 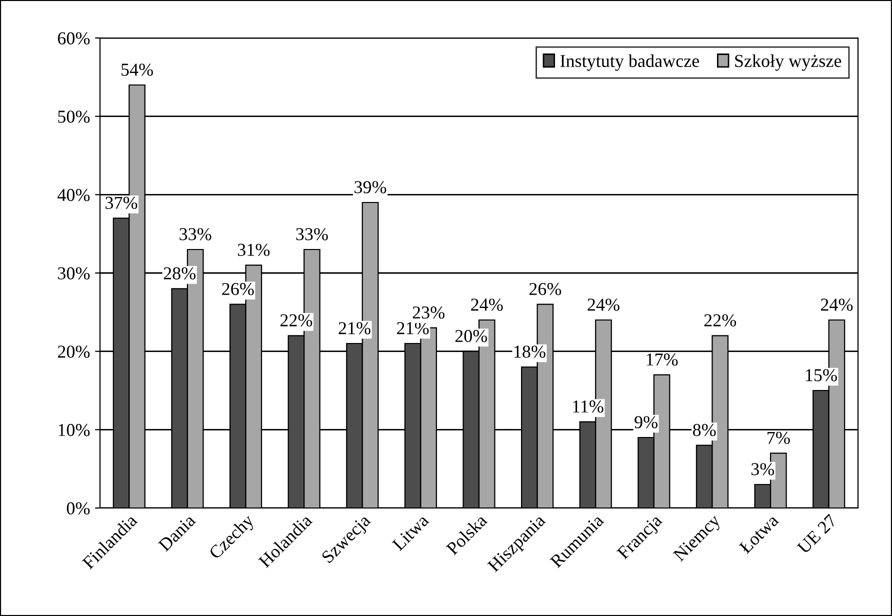 What do you see at coordinates (78, 508) in the screenshot?
I see `y-tick-label: 0%` at bounding box center [78, 508].